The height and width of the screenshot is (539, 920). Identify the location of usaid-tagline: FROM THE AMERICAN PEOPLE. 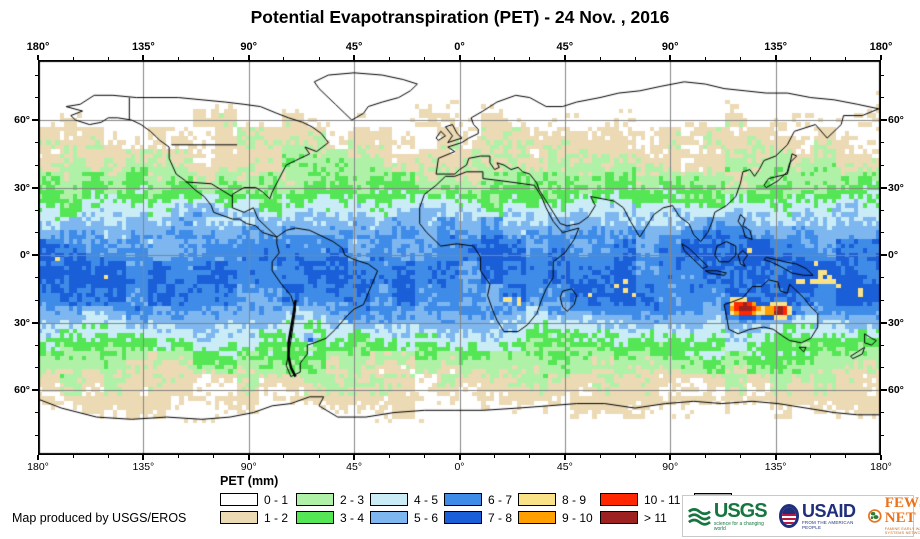
(827, 525).